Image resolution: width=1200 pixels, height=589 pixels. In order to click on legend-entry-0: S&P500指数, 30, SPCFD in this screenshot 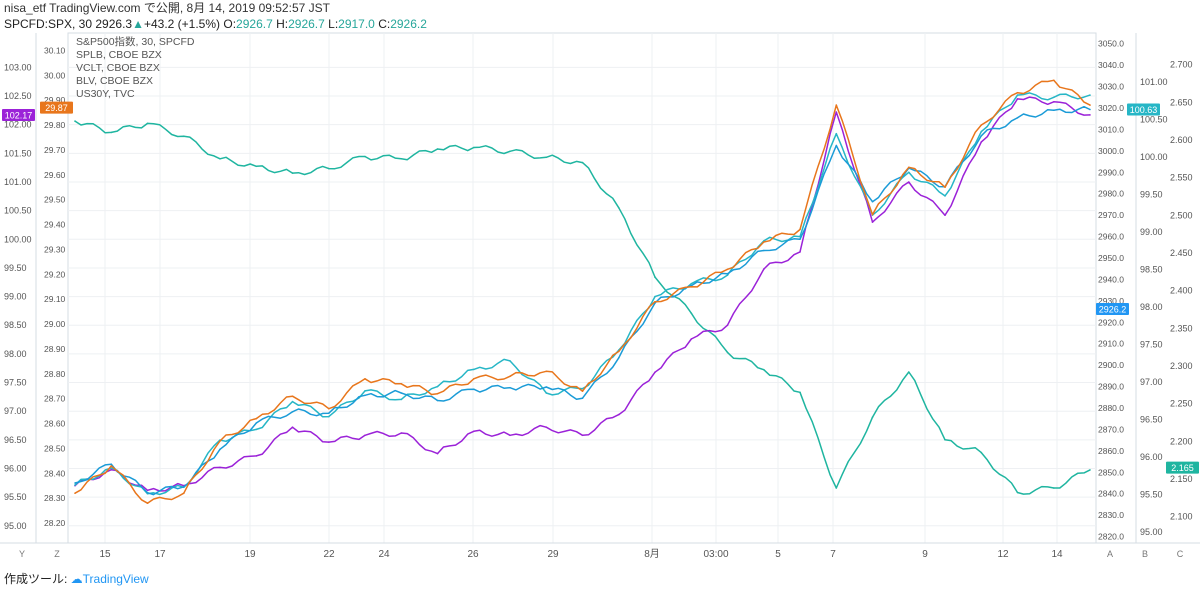, I will do `click(135, 41)`.